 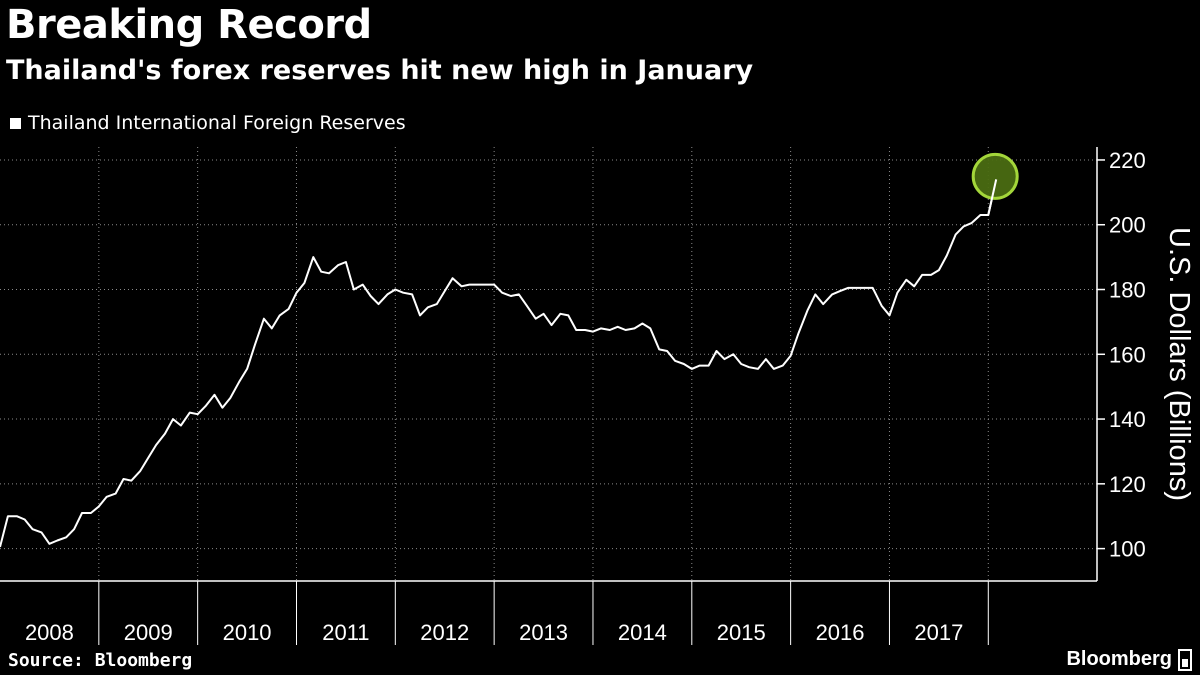 What do you see at coordinates (1179, 364) in the screenshot?
I see `y-axis-title: U.S. Dollars (Billions)` at bounding box center [1179, 364].